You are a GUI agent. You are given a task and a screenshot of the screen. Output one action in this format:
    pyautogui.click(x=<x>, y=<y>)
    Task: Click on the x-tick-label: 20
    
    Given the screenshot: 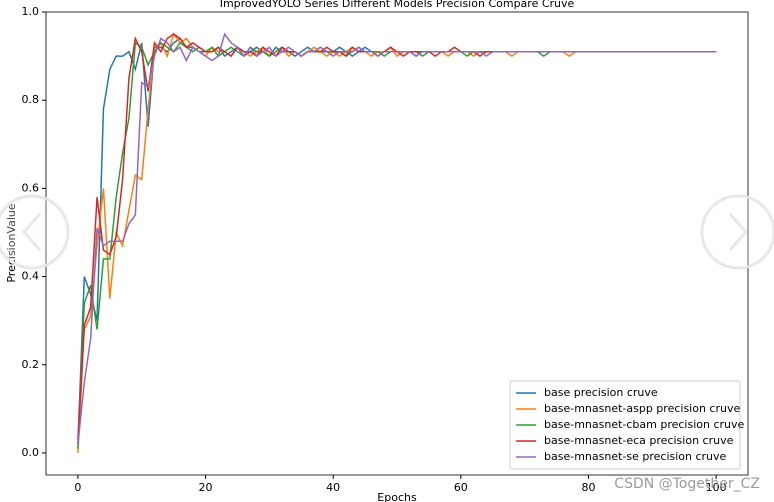 What is the action you would take?
    pyautogui.click(x=206, y=487)
    